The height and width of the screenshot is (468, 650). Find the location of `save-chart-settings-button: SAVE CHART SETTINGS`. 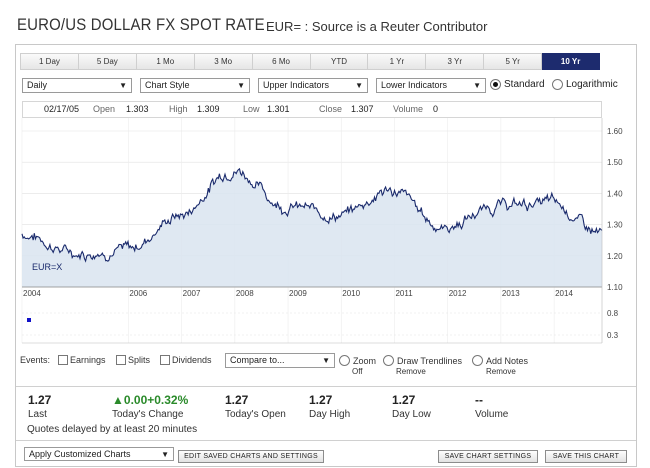

save-chart-settings-button: SAVE CHART SETTINGS is located at coordinates (488, 456).